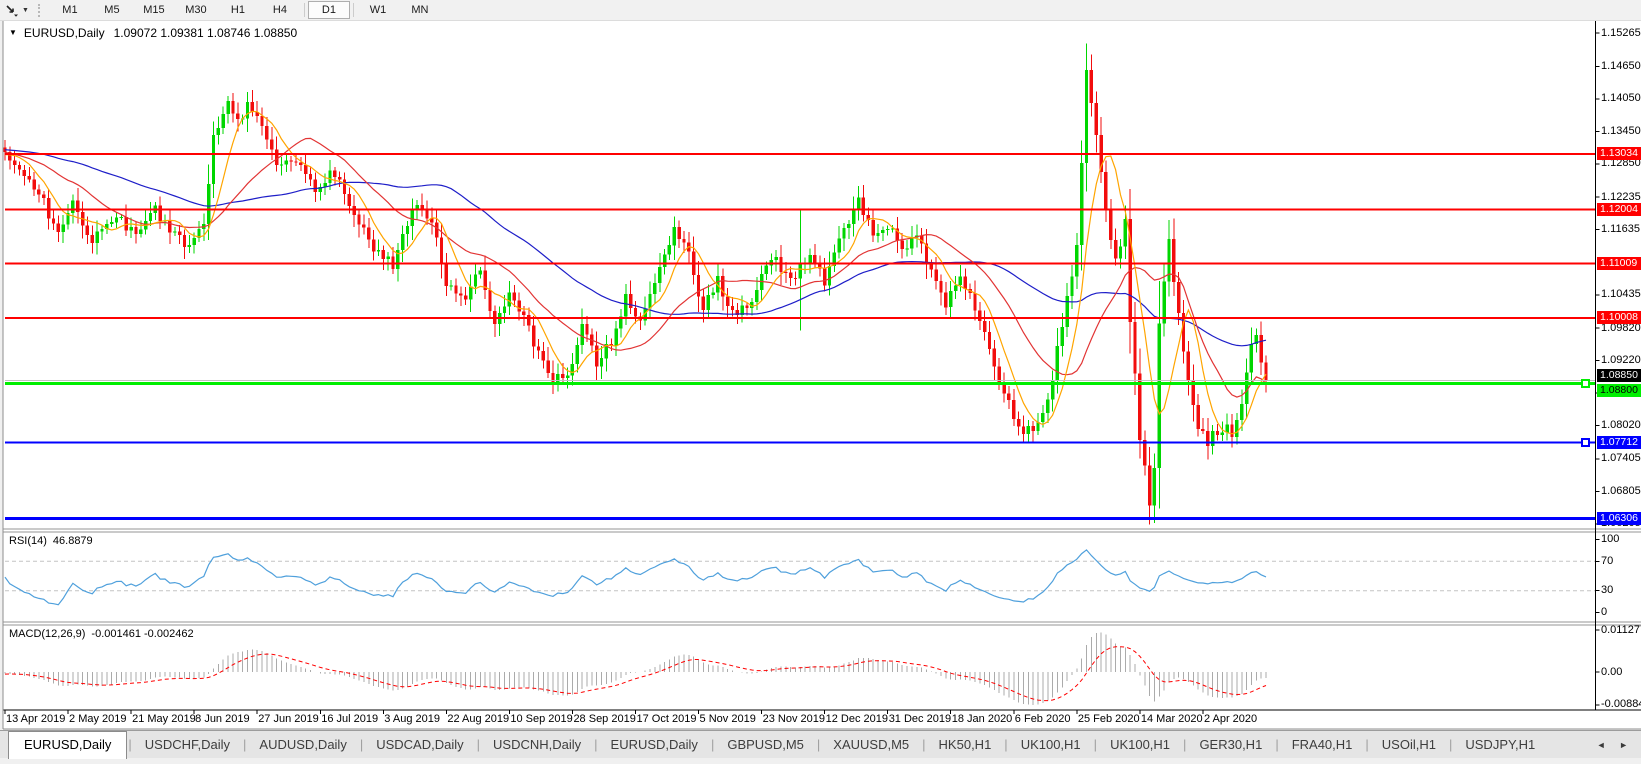 The height and width of the screenshot is (764, 1641). What do you see at coordinates (1621, 130) in the screenshot?
I see `price-axis-label-1.13450: 1.13450` at bounding box center [1621, 130].